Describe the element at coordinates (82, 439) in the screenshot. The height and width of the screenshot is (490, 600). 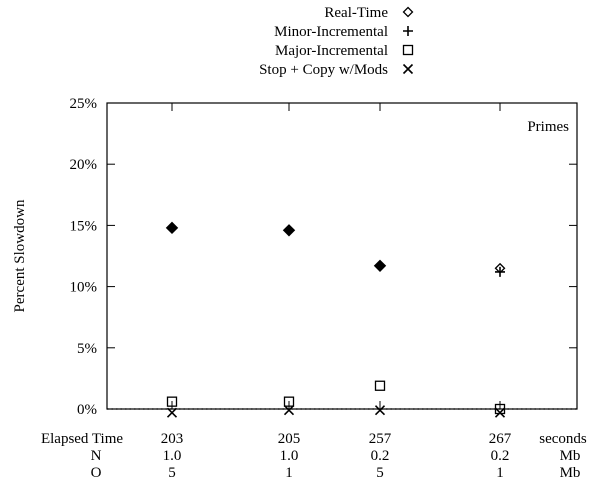
I see `table-row-label: Elapsed Time` at that location.